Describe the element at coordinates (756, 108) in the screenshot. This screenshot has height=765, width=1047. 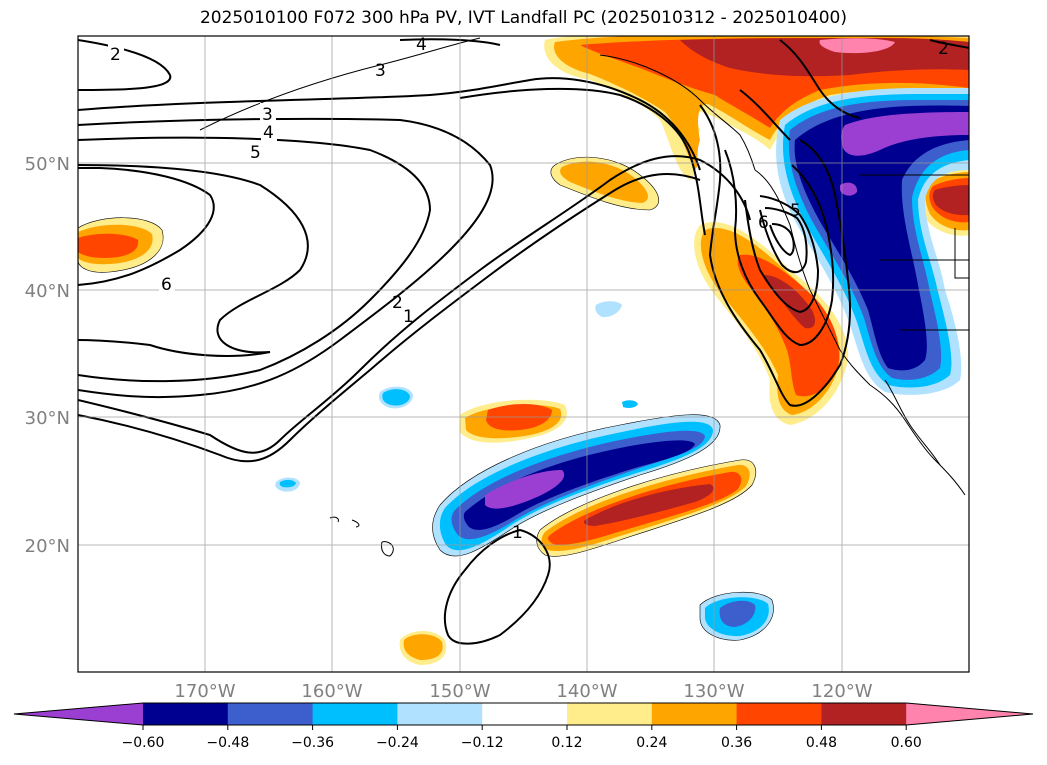
I see `positive-anomaly-north` at that location.